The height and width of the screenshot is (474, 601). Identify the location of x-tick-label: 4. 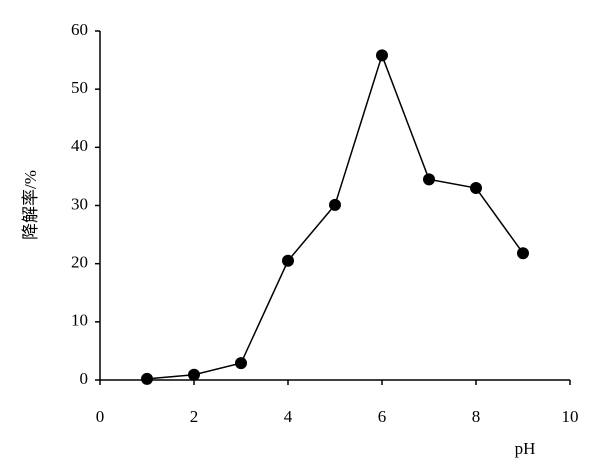
(288, 416).